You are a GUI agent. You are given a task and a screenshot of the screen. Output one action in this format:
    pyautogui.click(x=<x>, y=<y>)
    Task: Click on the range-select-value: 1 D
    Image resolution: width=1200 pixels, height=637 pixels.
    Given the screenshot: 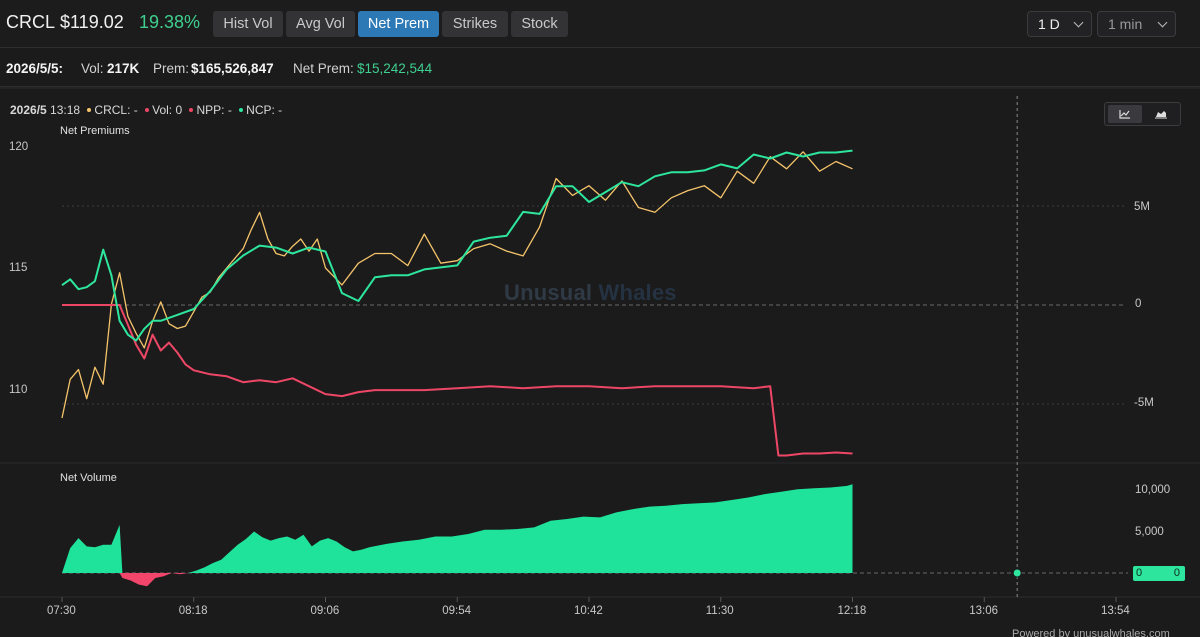 What is the action you would take?
    pyautogui.click(x=1049, y=24)
    